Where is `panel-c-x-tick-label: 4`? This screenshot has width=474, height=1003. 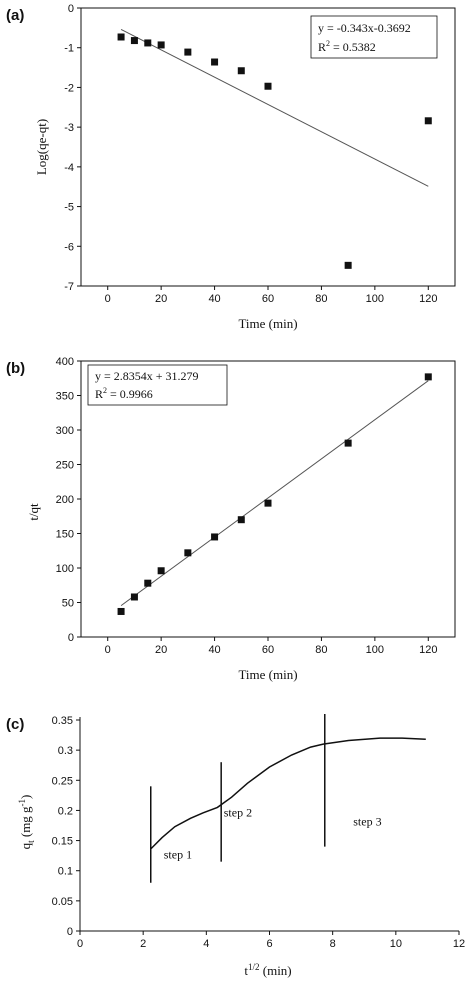 panel-c-x-tick-label: 4 is located at coordinates (206, 944).